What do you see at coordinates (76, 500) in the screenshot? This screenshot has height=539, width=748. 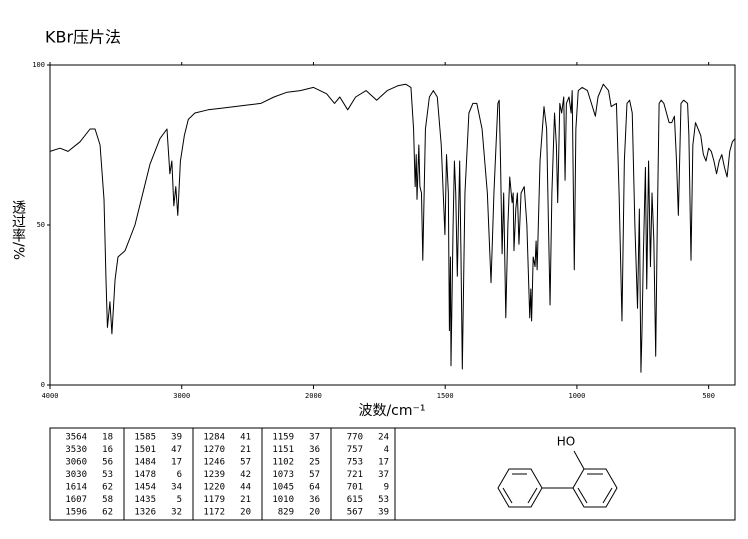 I see `peak-wavenumber: 1607` at bounding box center [76, 500].